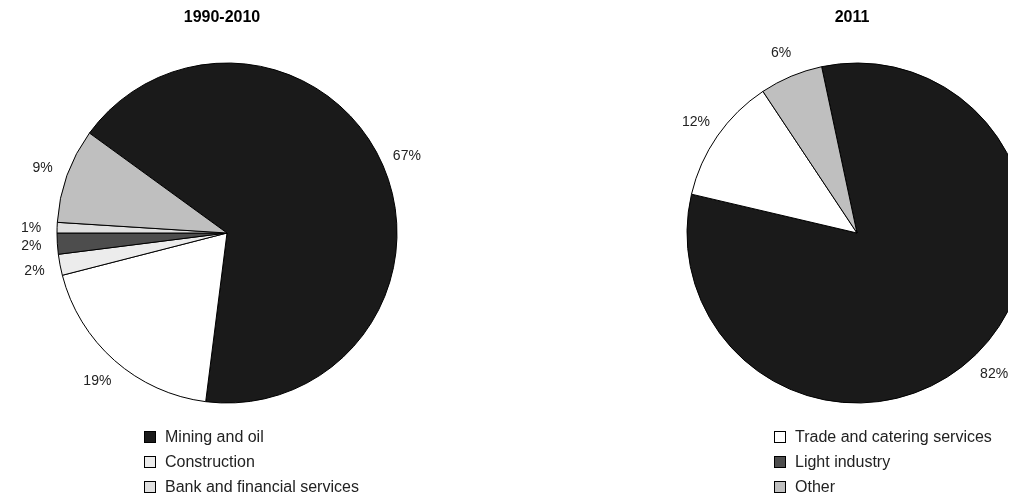  I want to click on data-label: 19%, so click(97, 380).